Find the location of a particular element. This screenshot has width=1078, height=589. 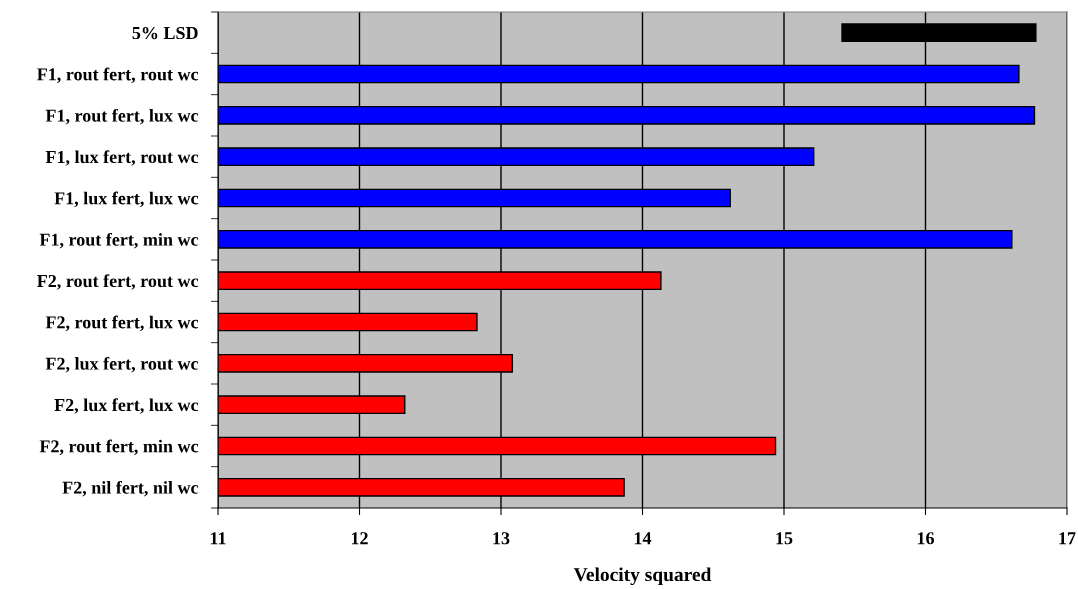

x-tick-label: 16 is located at coordinates (925, 538).